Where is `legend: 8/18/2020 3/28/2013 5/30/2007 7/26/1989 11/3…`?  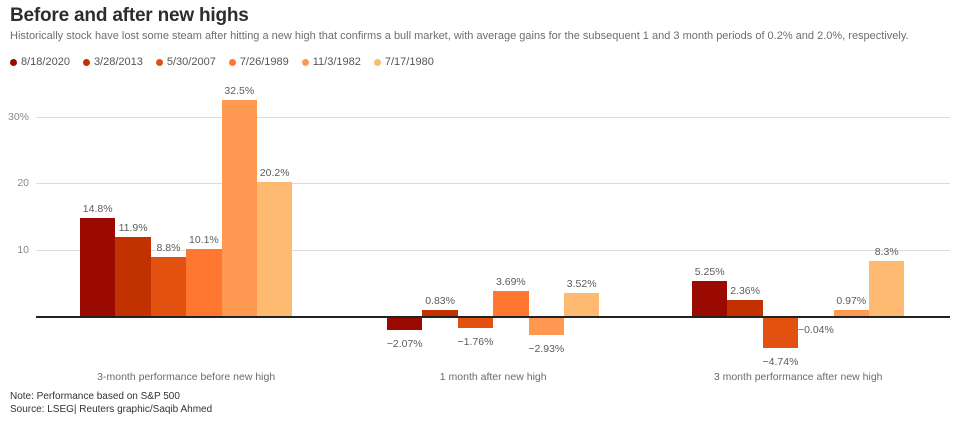 legend: 8/18/2020 3/28/2013 5/30/2007 7/26/1989 11/3… is located at coordinates (222, 62).